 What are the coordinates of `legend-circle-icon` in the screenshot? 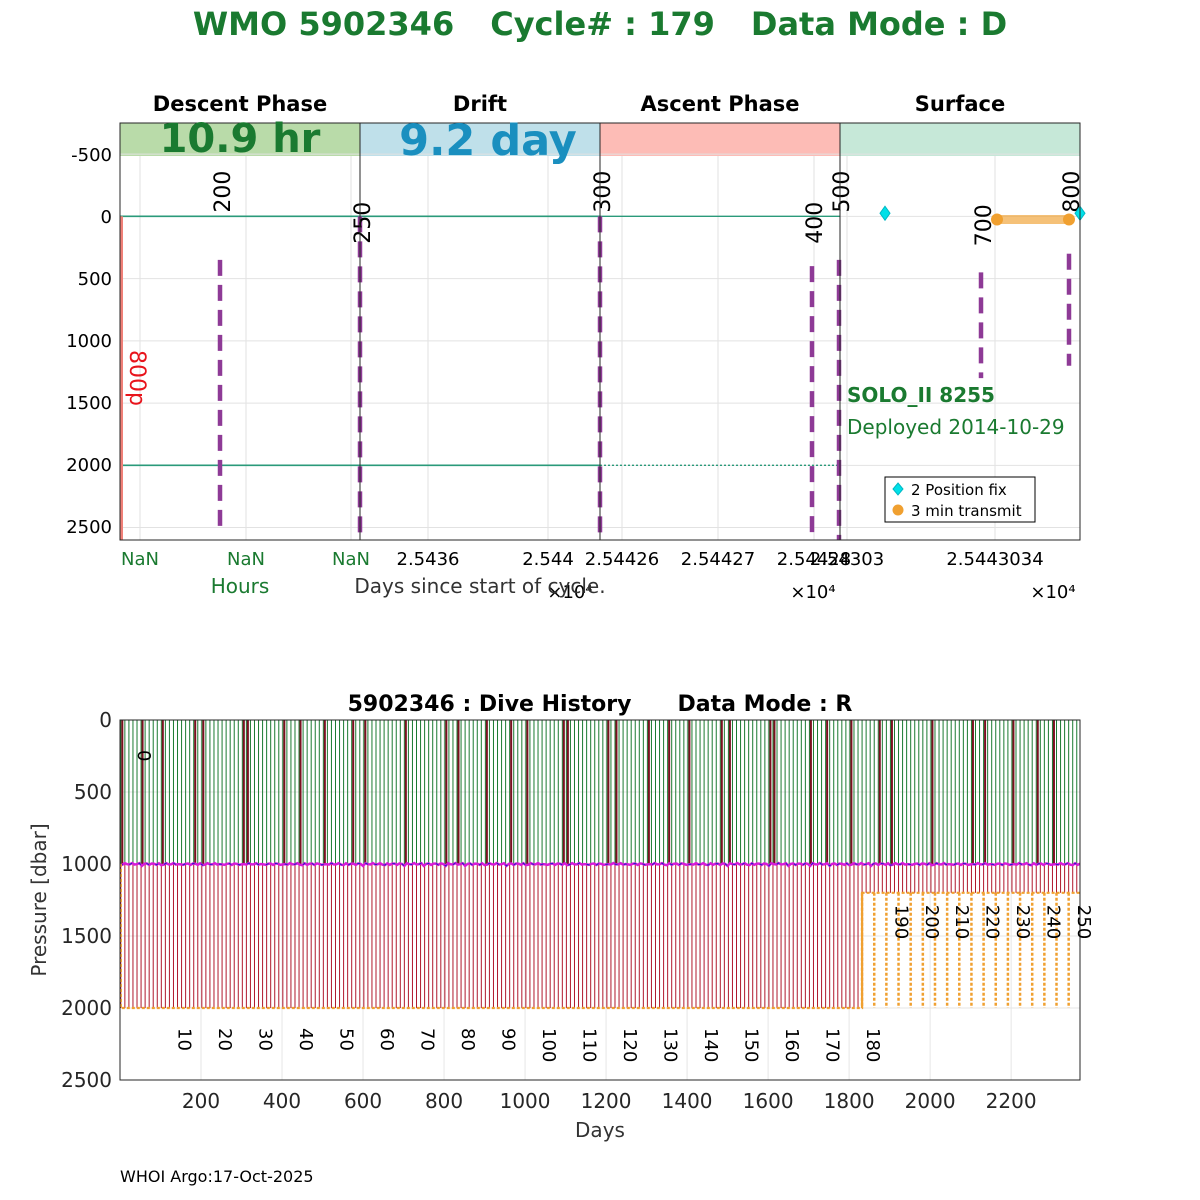 It's located at (898, 510).